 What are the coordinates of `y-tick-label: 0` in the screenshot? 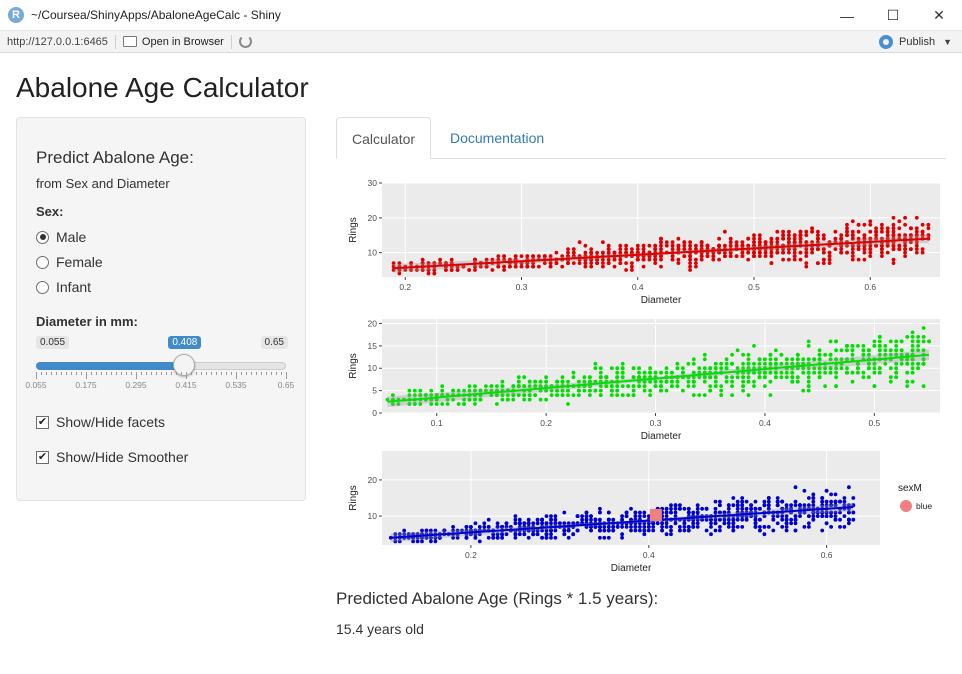 It's located at (374, 413).